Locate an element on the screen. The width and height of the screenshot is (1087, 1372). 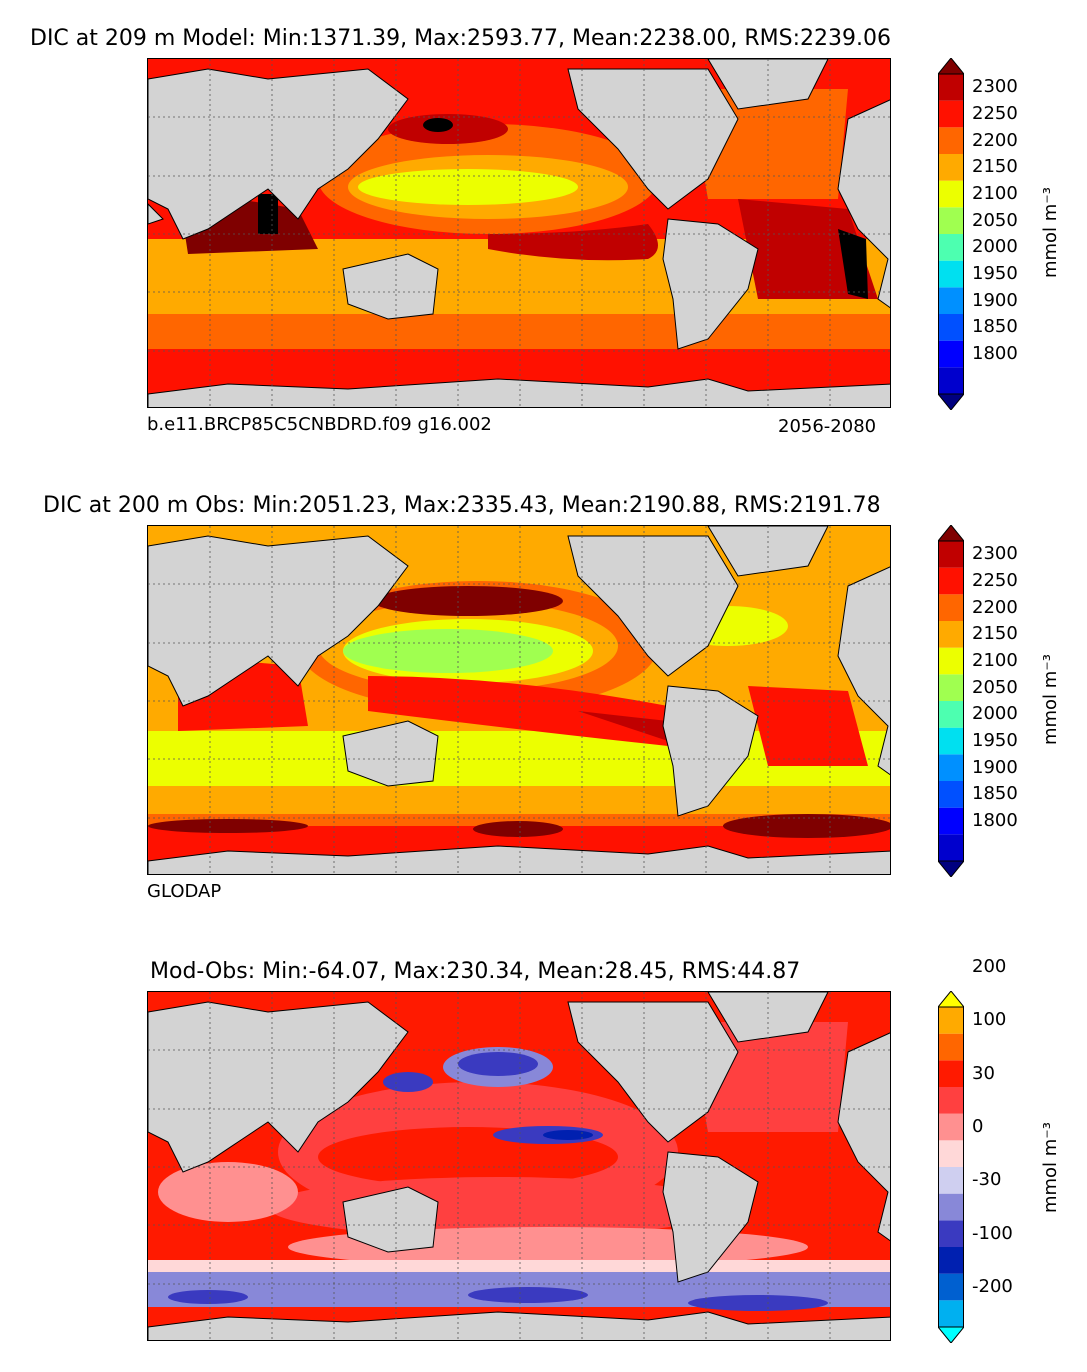
panel-1-colorbar-graphic is located at coordinates (951, 234).